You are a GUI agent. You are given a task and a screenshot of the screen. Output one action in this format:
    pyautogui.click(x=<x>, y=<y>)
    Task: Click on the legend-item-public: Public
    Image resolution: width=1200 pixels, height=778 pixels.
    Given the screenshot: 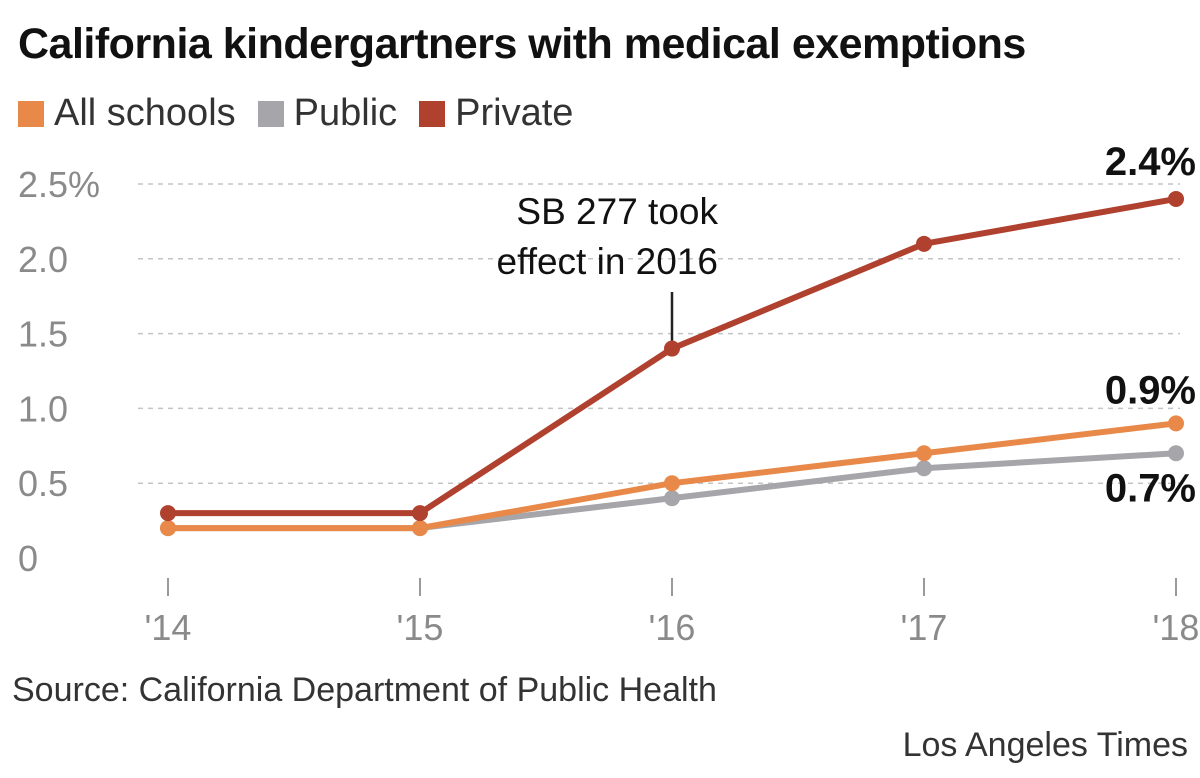 What is the action you would take?
    pyautogui.click(x=327, y=113)
    